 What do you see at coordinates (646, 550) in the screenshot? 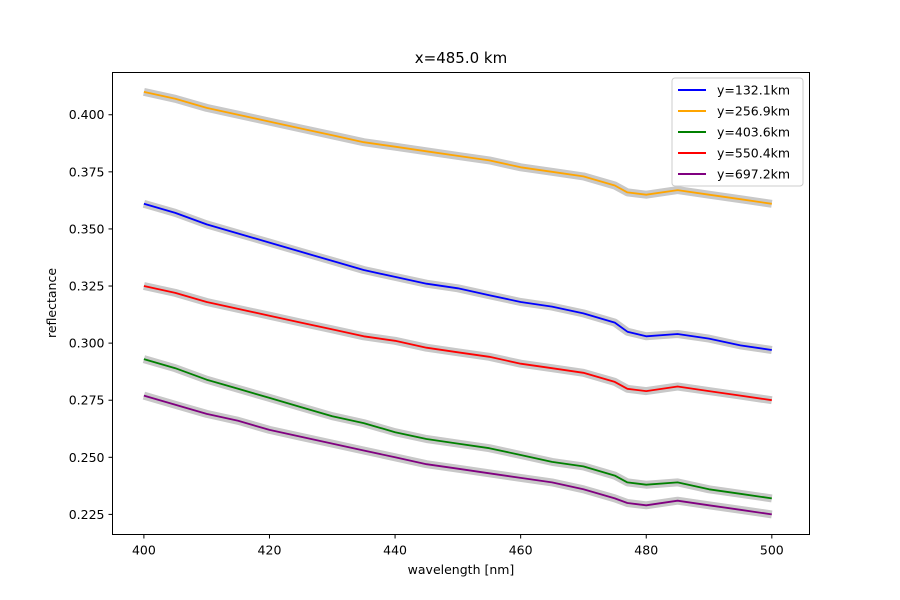
I see `x-tick-label: 480` at bounding box center [646, 550].